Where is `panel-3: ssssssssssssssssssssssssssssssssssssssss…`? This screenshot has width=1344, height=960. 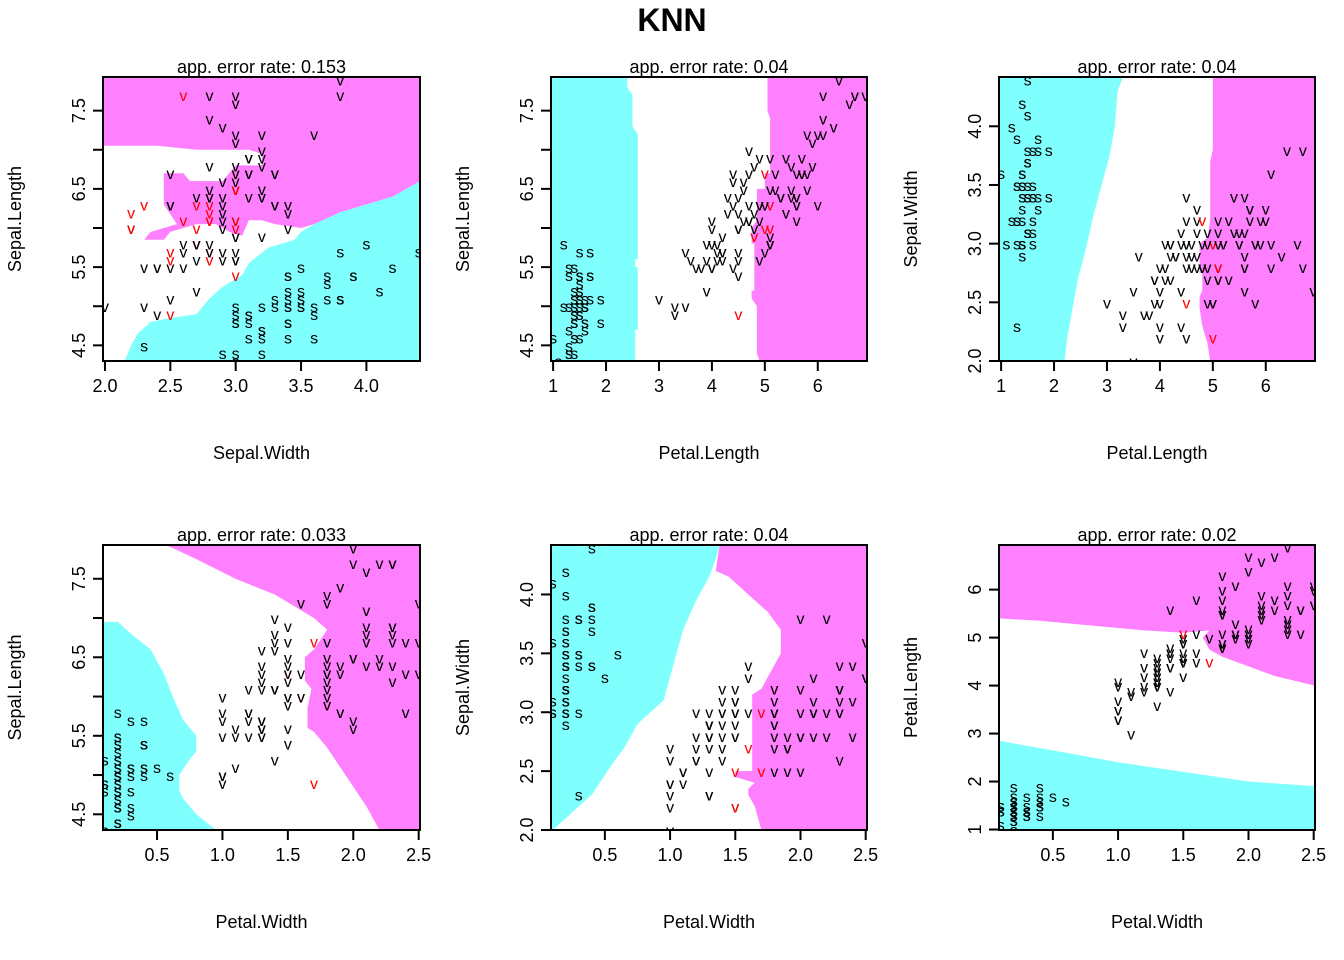 panel-3: ssssssssssssssssssssssssssssssssssssssss… is located at coordinates (1108, 260).